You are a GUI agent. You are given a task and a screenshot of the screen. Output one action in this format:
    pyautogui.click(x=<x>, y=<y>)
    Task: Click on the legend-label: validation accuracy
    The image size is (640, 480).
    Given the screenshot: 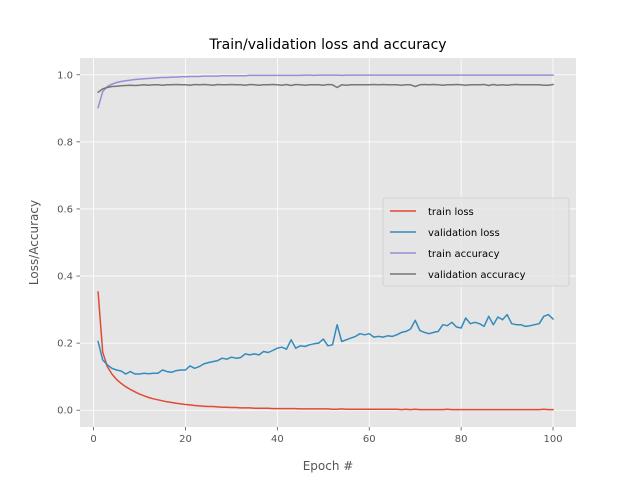 What is the action you would take?
    pyautogui.click(x=477, y=275)
    